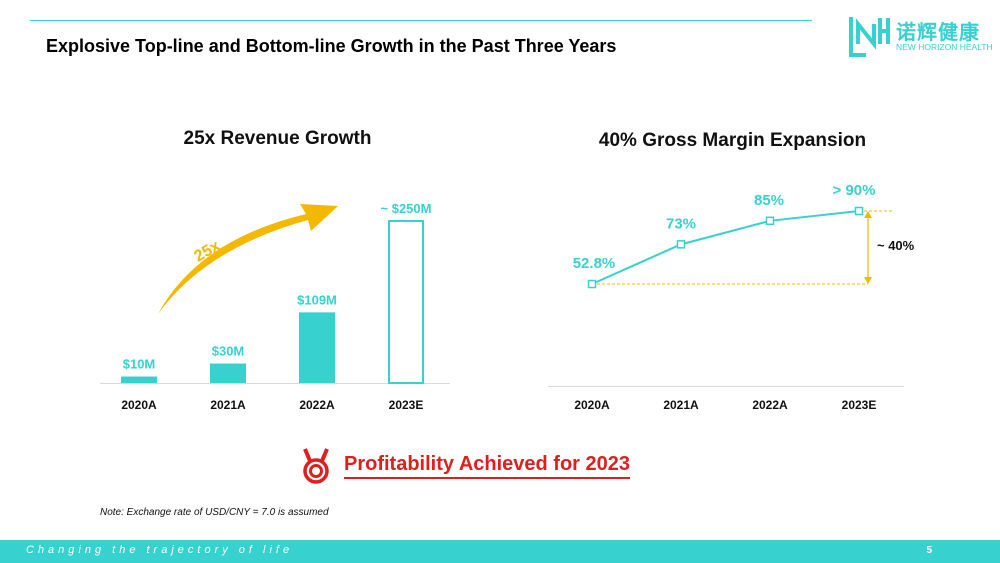 The image size is (1000, 563). Describe the element at coordinates (944, 47) in the screenshot. I see `logo-english-name: NEW HORIZON HEALTH` at that location.